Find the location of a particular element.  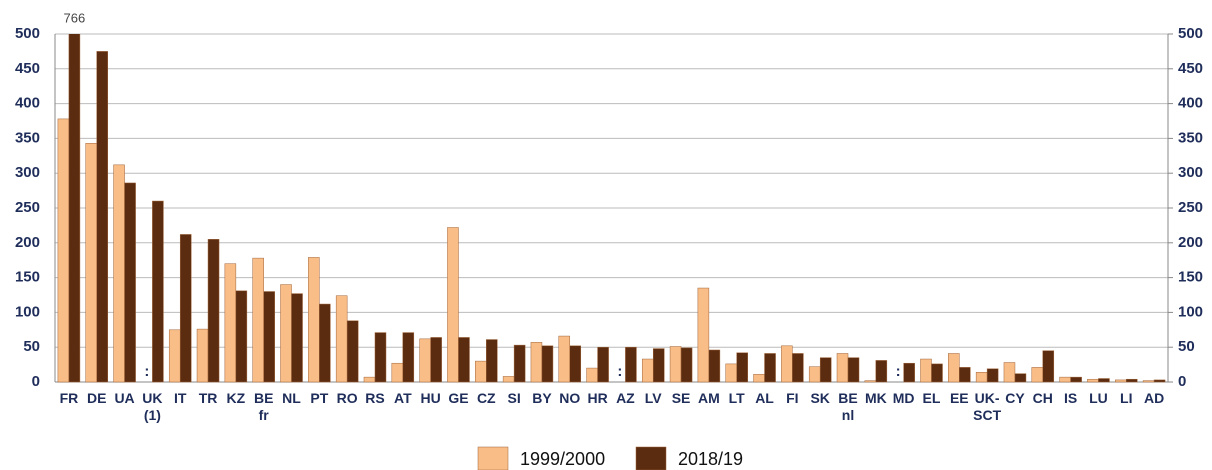

x-tick-label: MK is located at coordinates (875, 398).